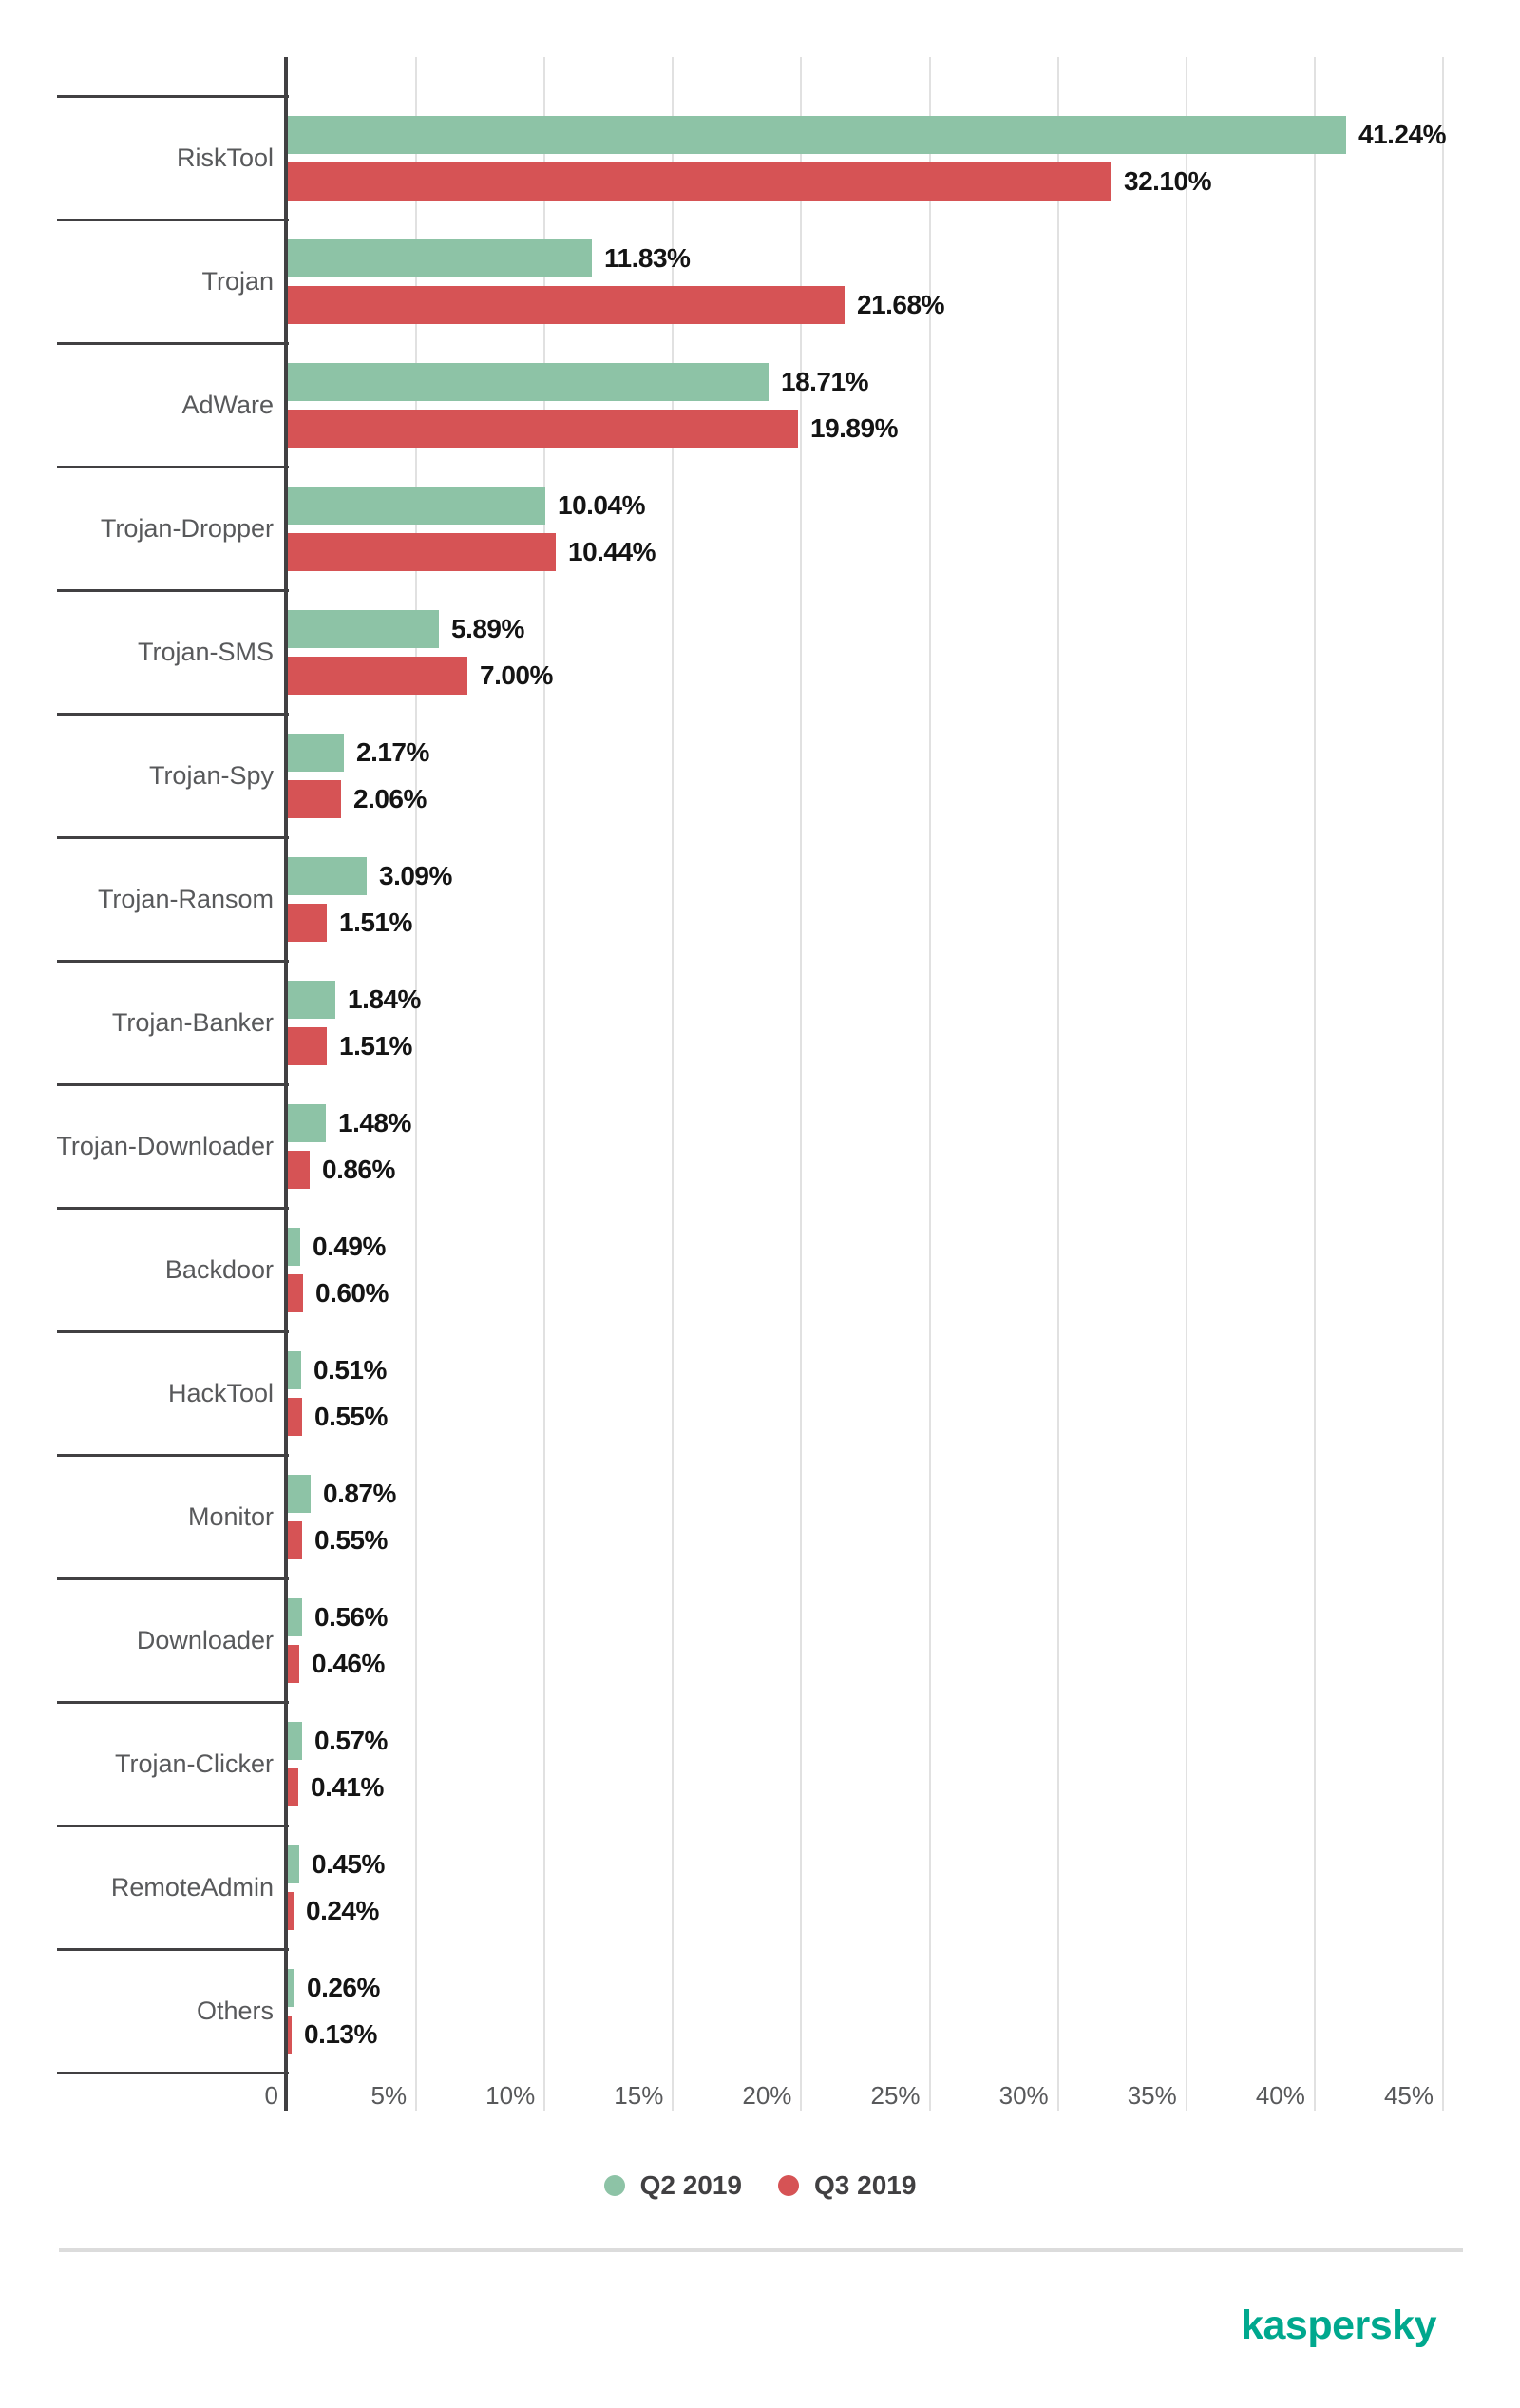  What do you see at coordinates (487, 629) in the screenshot?
I see `value-label-q2: 5.89%` at bounding box center [487, 629].